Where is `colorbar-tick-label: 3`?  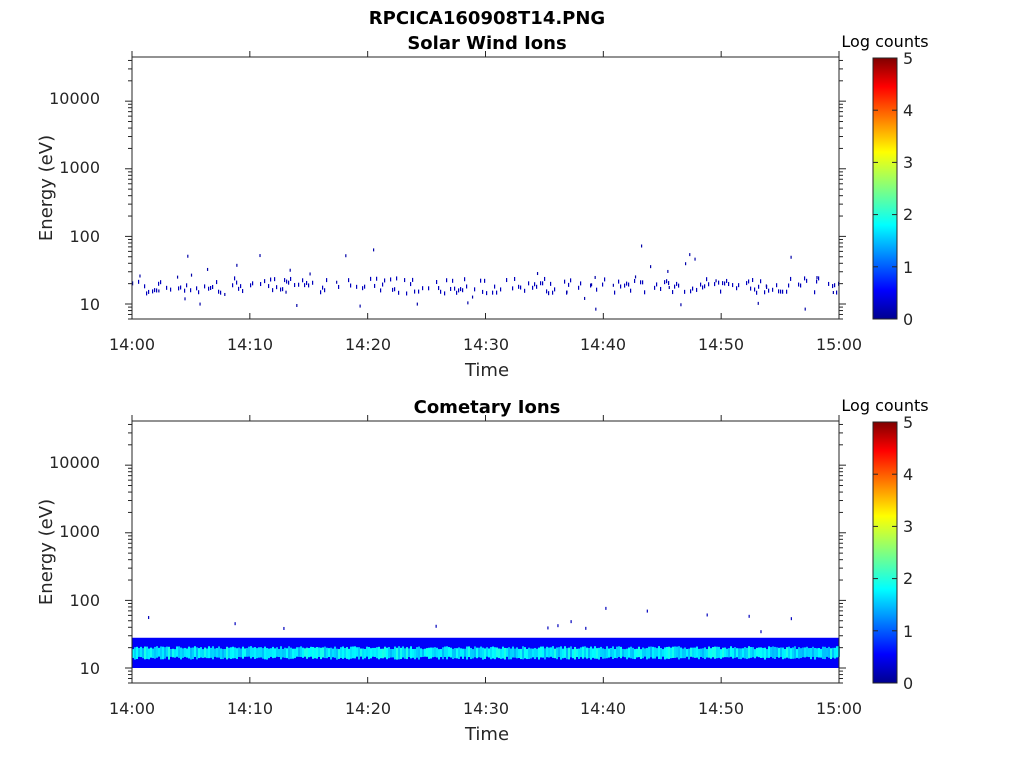 colorbar-tick-label: 3 is located at coordinates (908, 162).